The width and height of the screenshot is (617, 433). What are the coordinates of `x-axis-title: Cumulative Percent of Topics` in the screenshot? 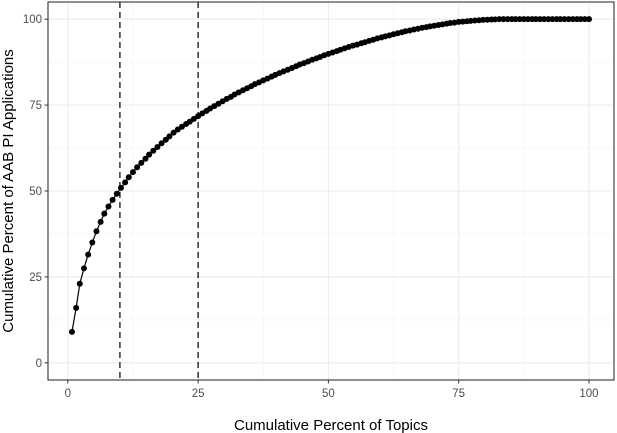 It's located at (331, 425).